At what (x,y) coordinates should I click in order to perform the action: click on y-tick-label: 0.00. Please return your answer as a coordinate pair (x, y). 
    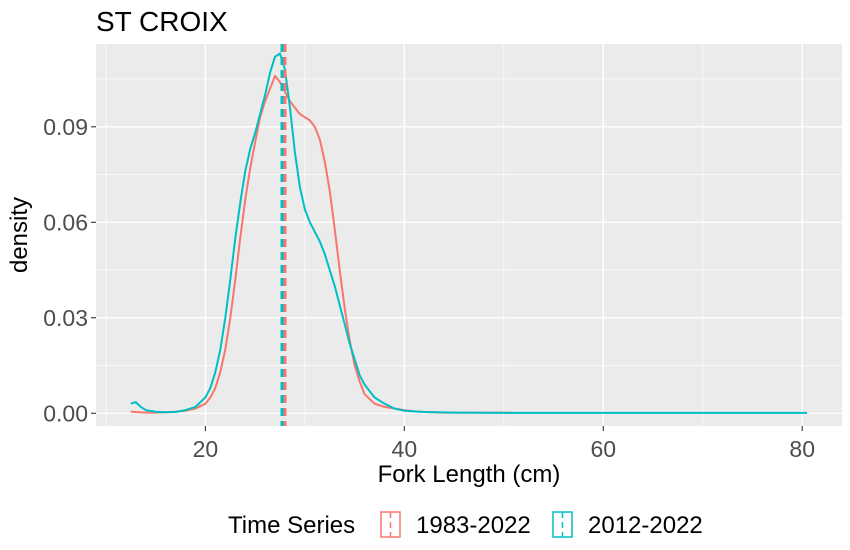
    Looking at the image, I should click on (65, 413).